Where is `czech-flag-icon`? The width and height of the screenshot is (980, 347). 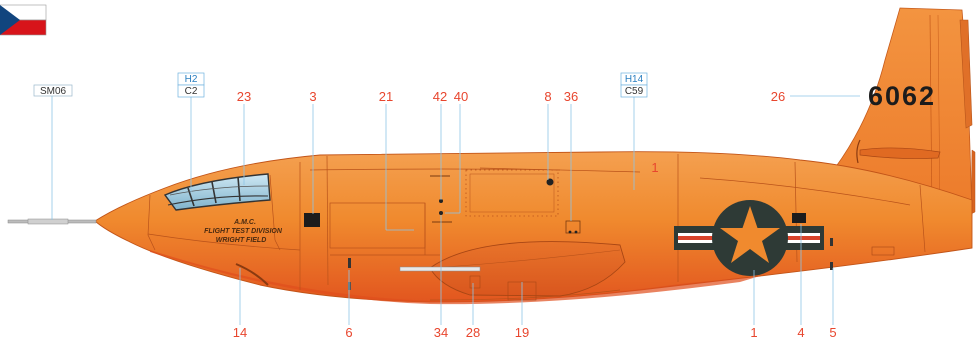
czech-flag-icon is located at coordinates (23, 20).